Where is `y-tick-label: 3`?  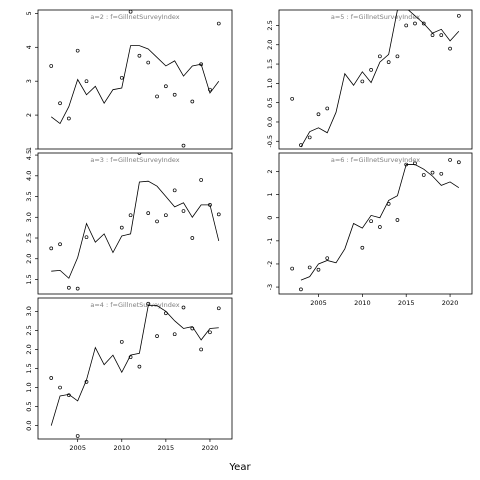 y-tick-label: 3 is located at coordinates (29, 81).